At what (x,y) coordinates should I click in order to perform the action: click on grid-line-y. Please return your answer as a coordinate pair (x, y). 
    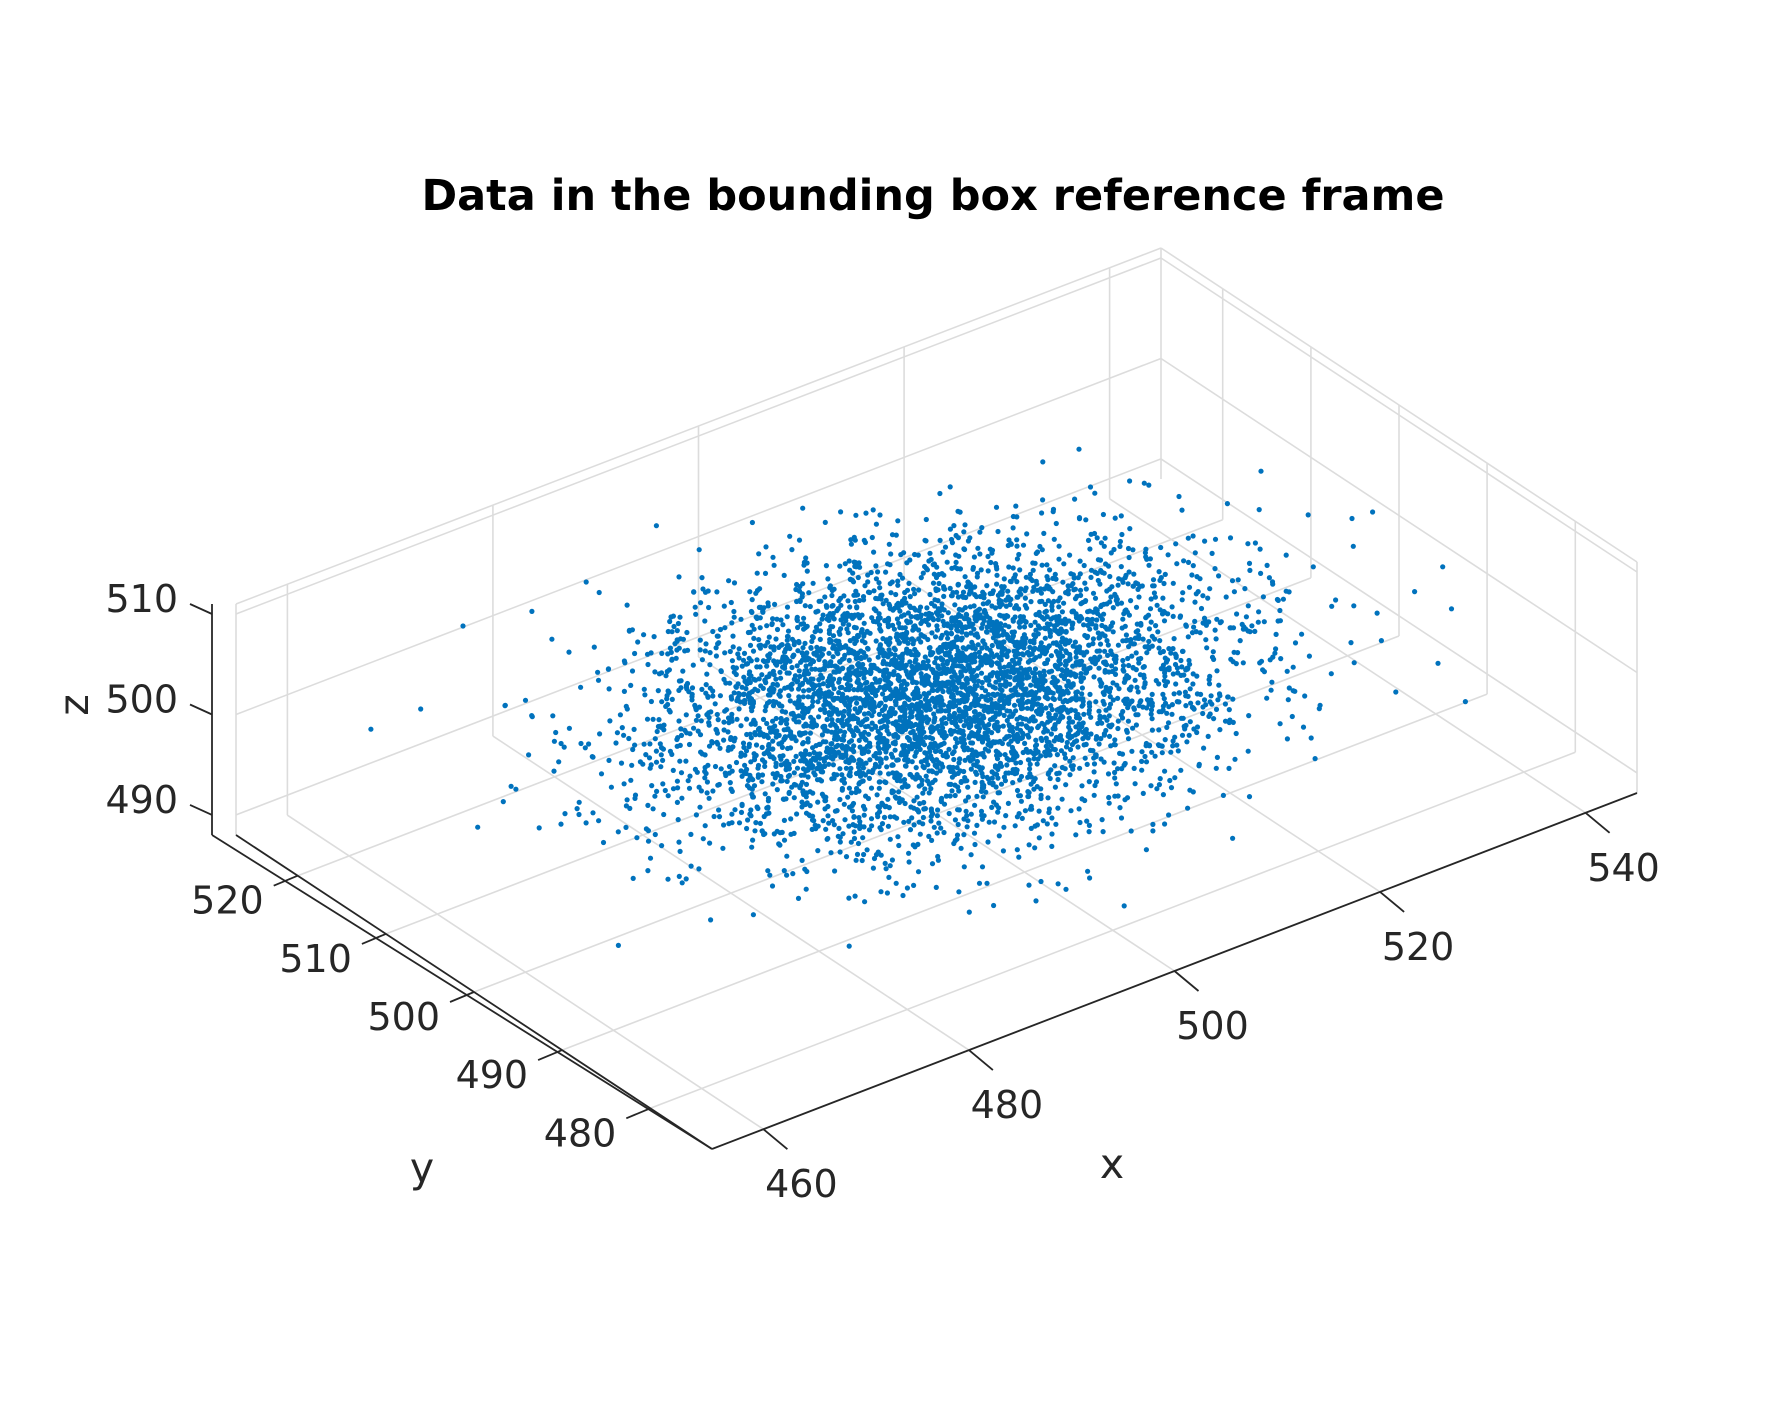
    Looking at the image, I should click on (848, 756).